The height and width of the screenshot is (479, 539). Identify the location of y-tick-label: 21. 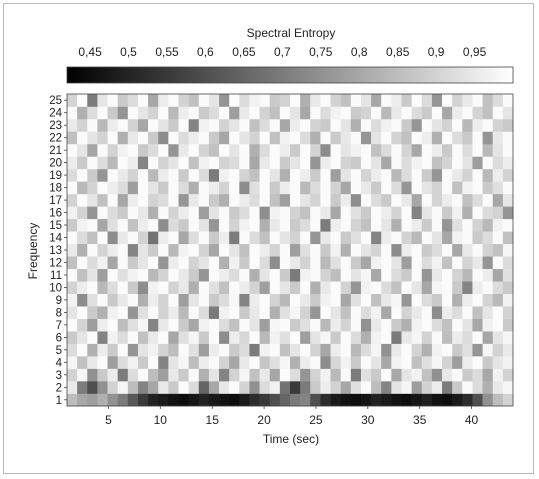
(55, 151).